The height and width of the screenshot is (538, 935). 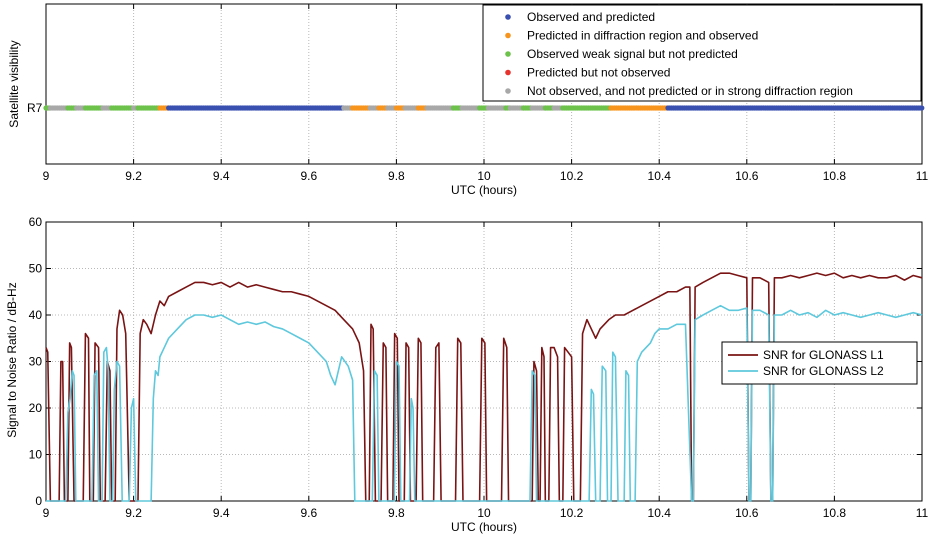 I want to click on visibility-dots, so click(x=484, y=108).